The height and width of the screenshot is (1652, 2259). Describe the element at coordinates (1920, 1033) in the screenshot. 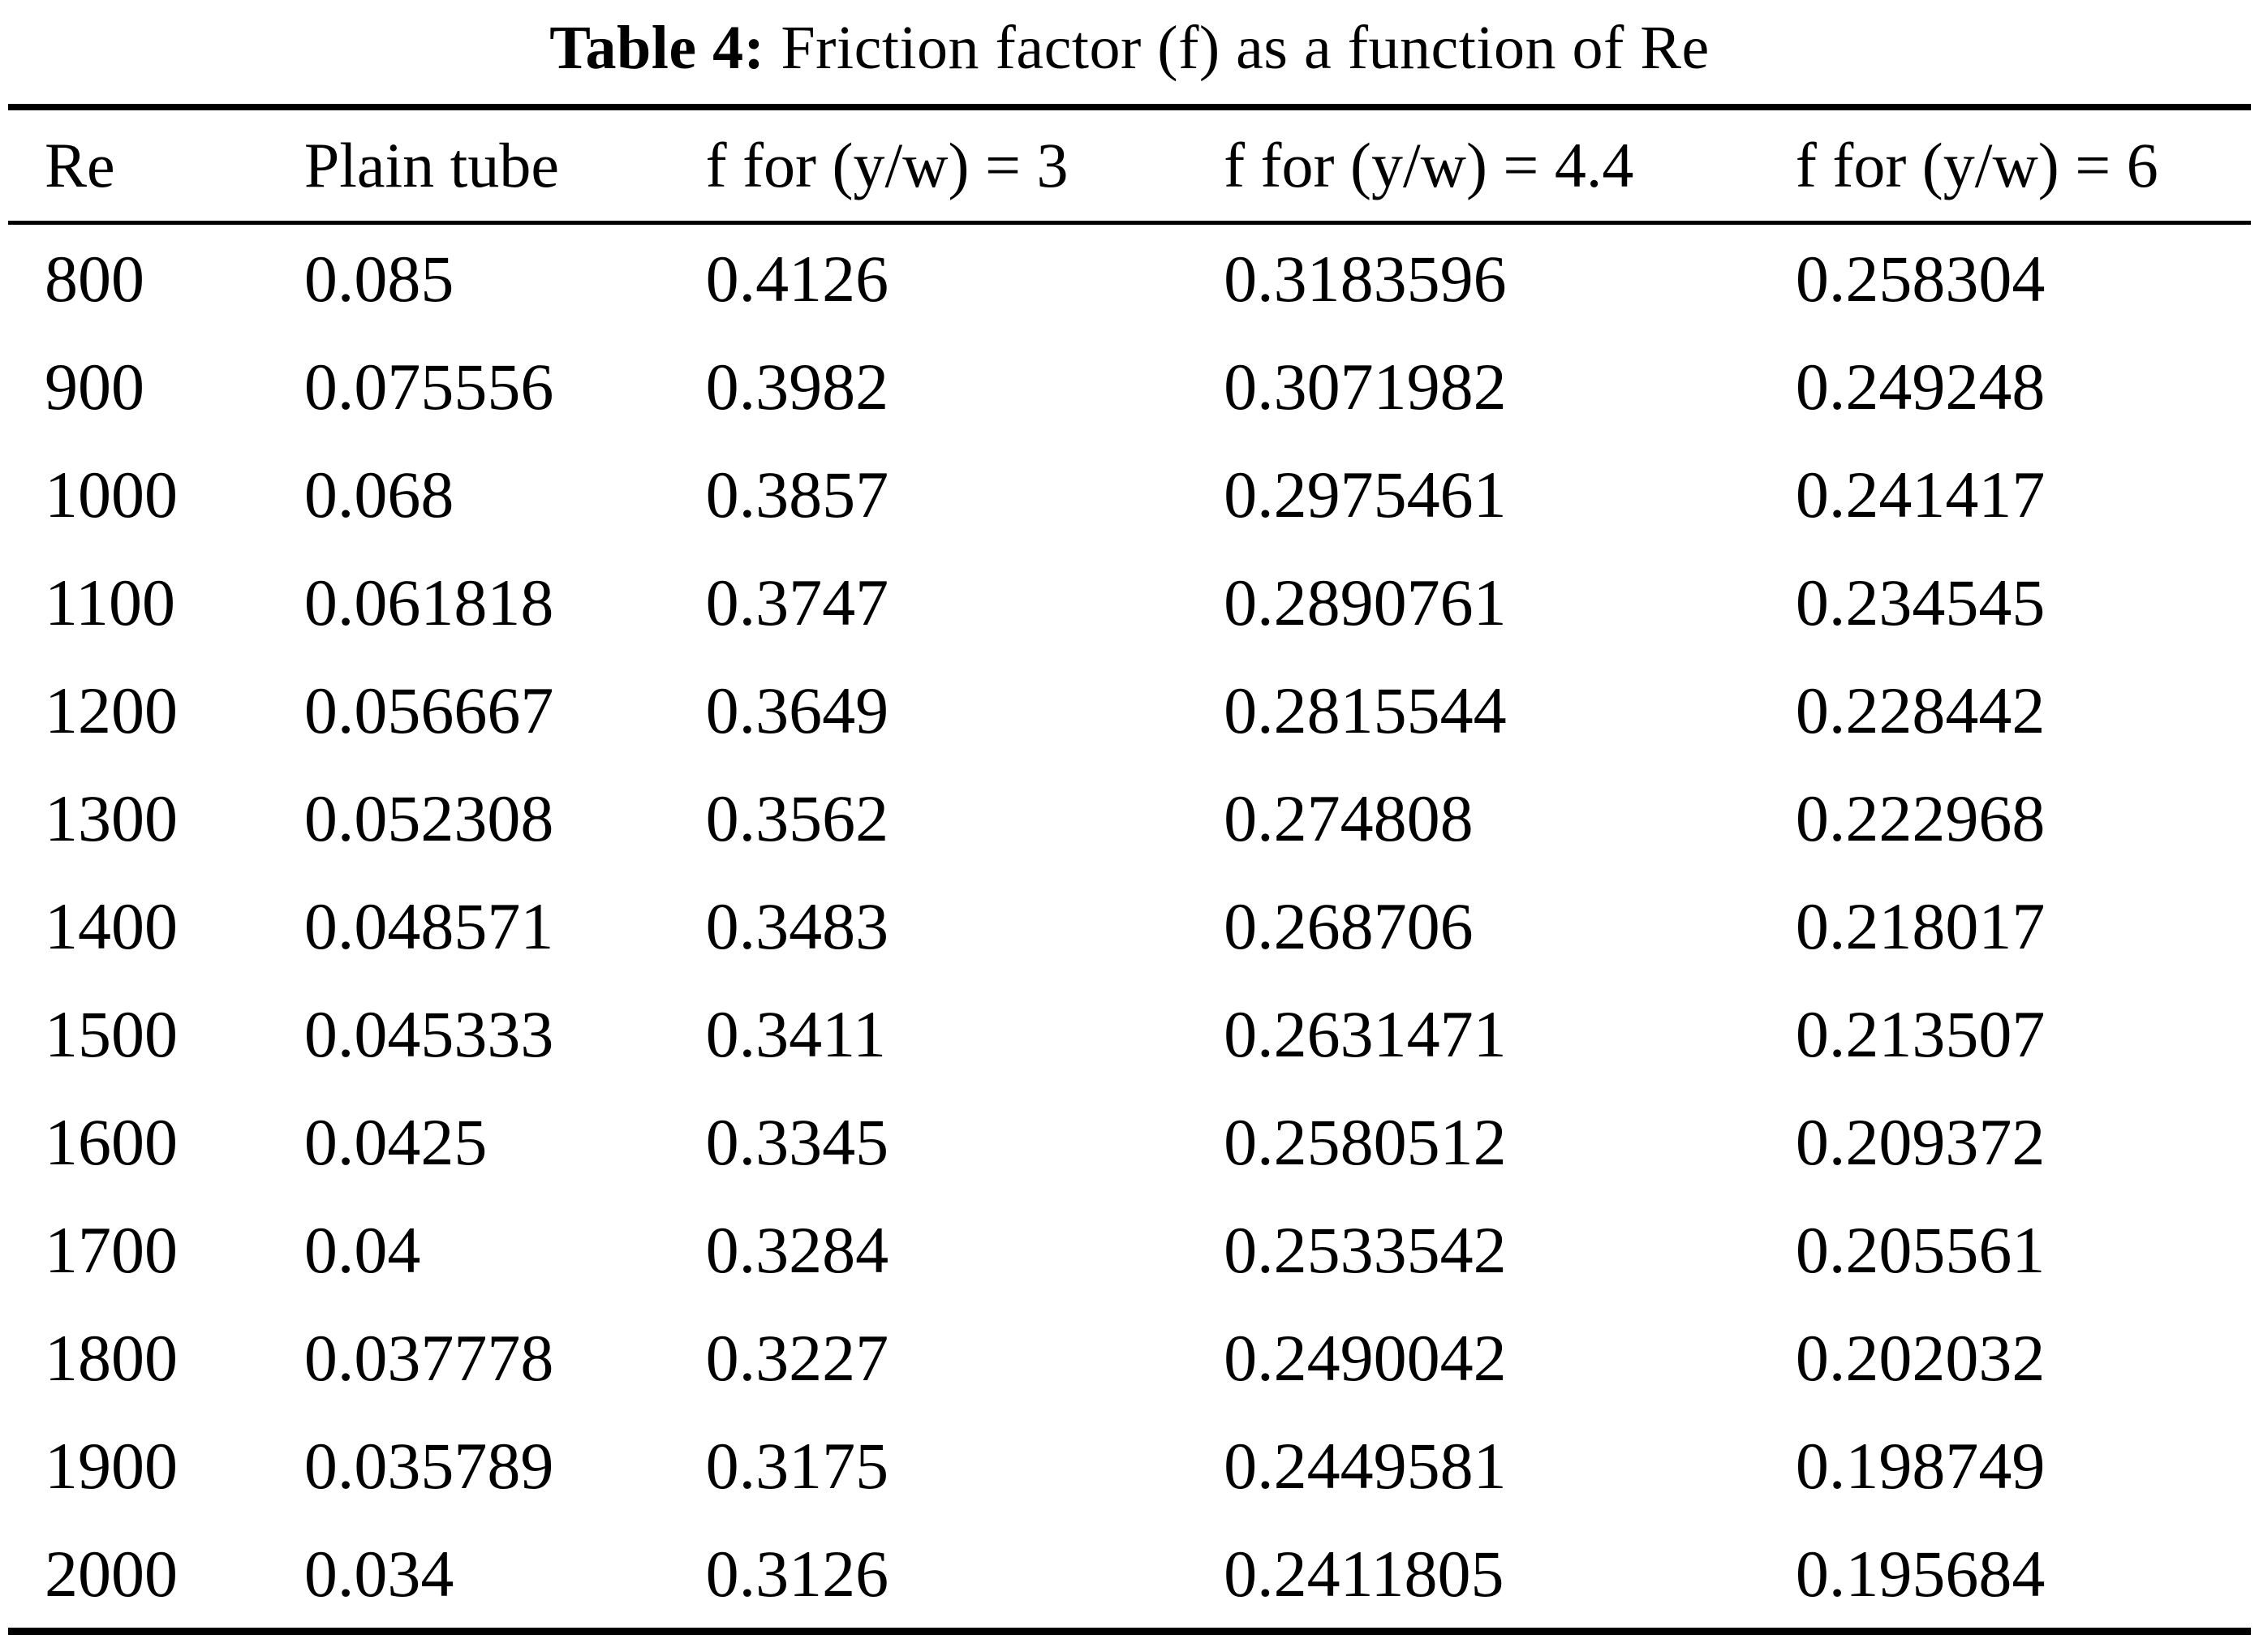

I see `table-cell: 0.213507` at that location.